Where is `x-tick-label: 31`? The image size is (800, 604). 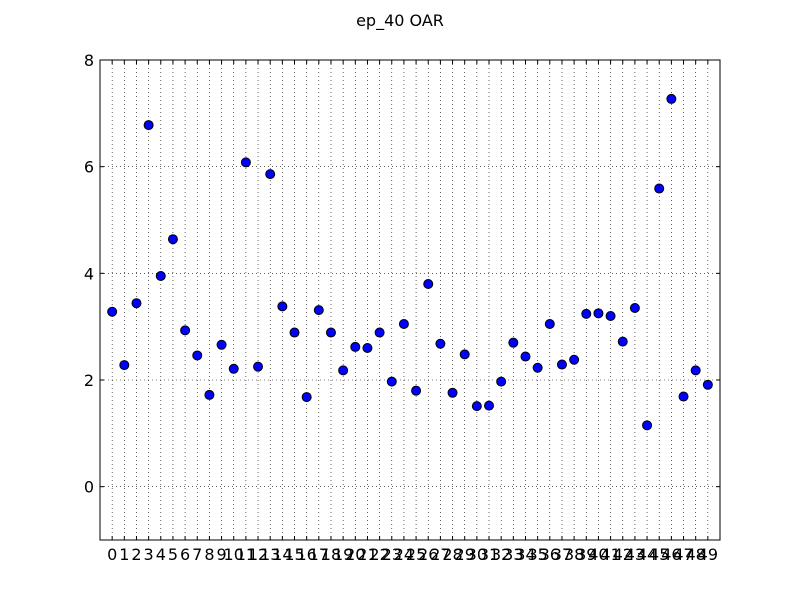 x-tick-label: 31 is located at coordinates (489, 554).